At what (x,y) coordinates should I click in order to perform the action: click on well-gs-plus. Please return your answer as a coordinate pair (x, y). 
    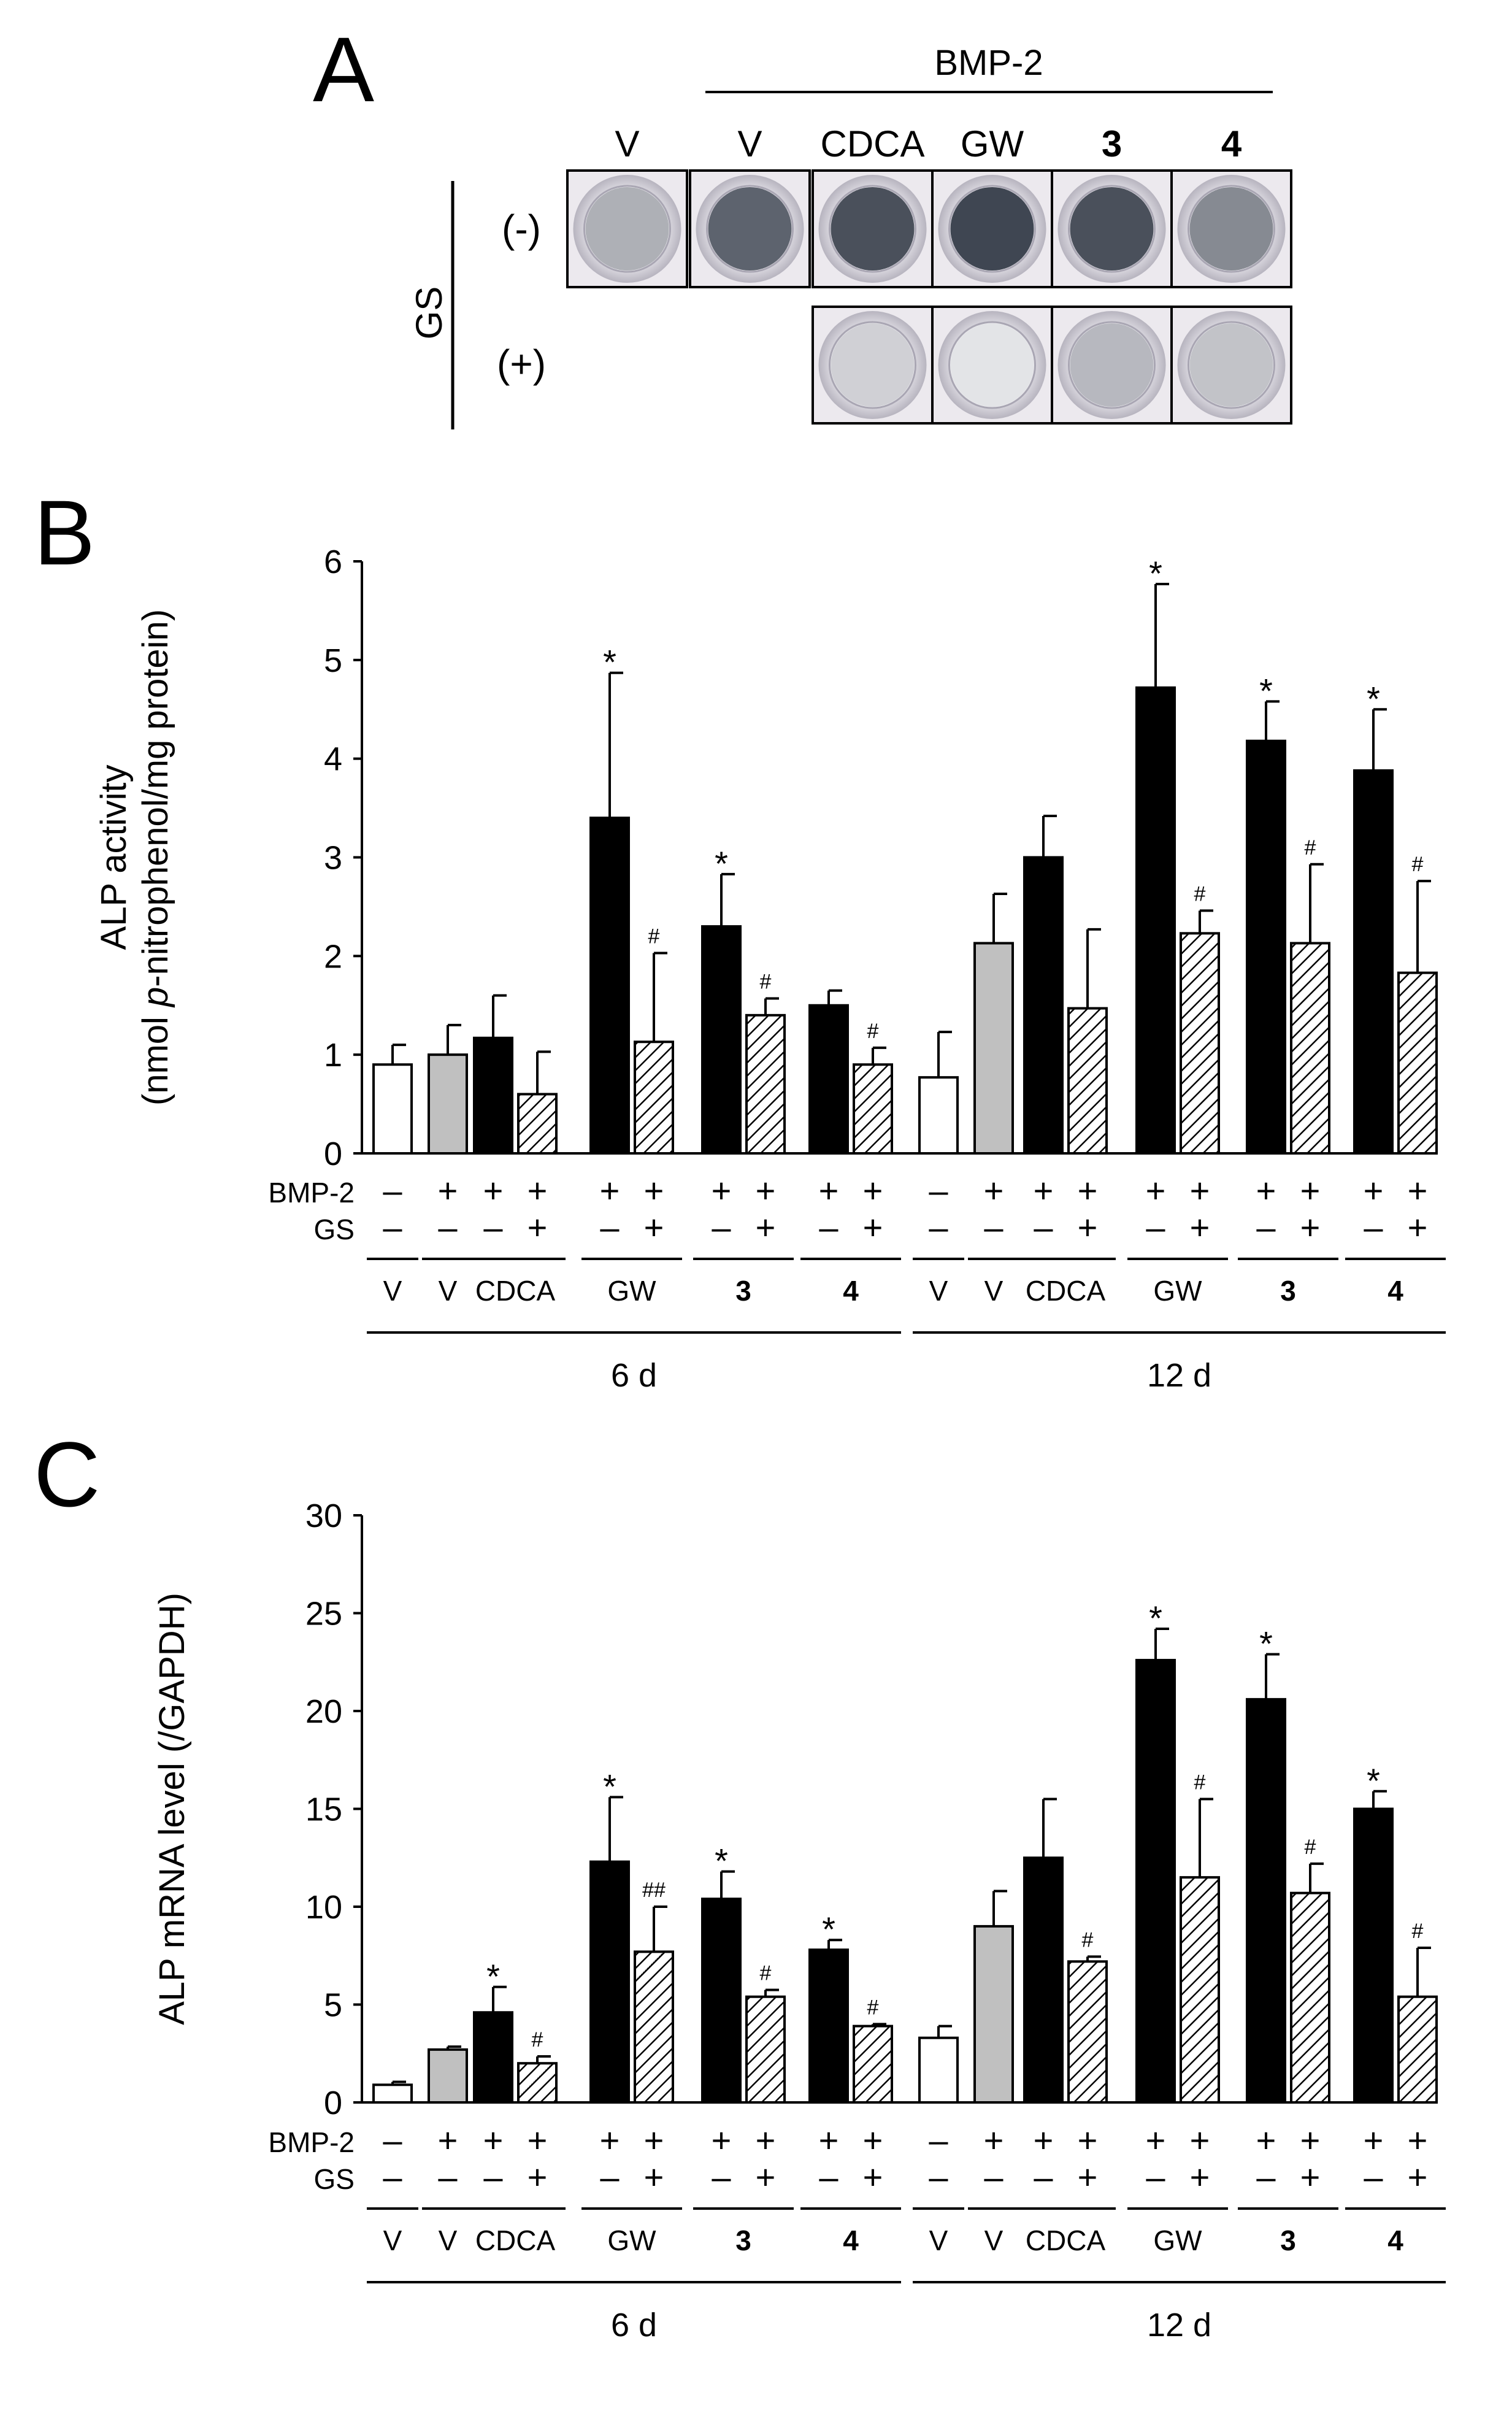
    Looking at the image, I should click on (873, 365).